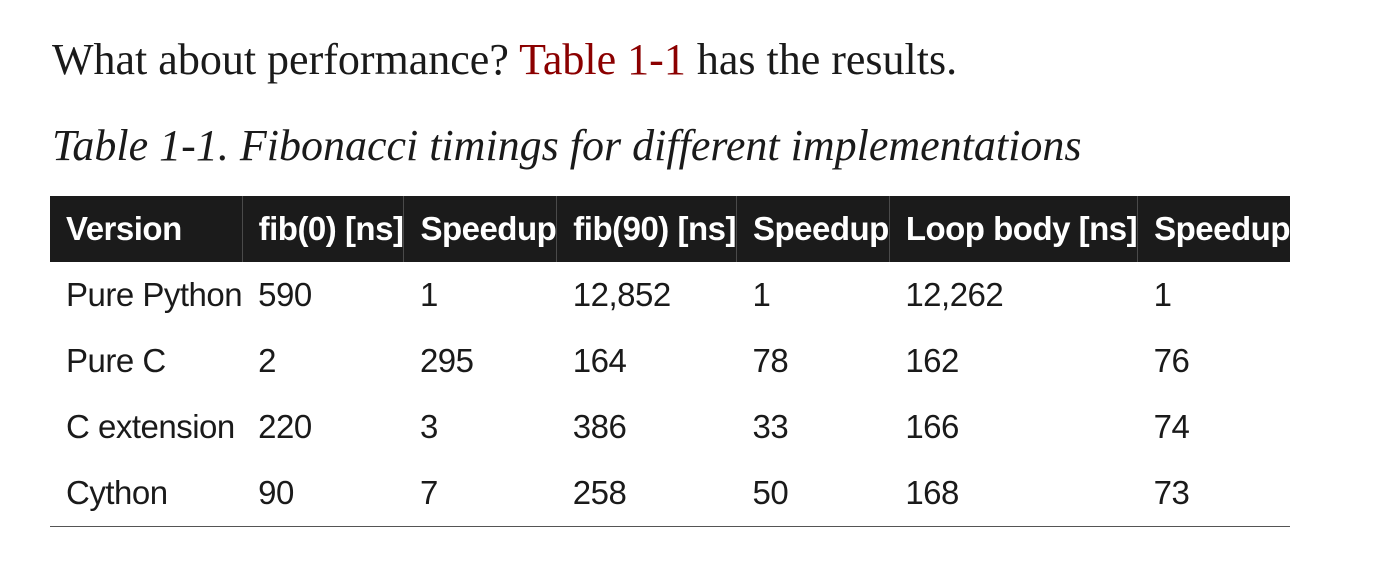 This screenshot has height=584, width=1374. What do you see at coordinates (1171, 426) in the screenshot?
I see `cell-speedup: 74` at bounding box center [1171, 426].